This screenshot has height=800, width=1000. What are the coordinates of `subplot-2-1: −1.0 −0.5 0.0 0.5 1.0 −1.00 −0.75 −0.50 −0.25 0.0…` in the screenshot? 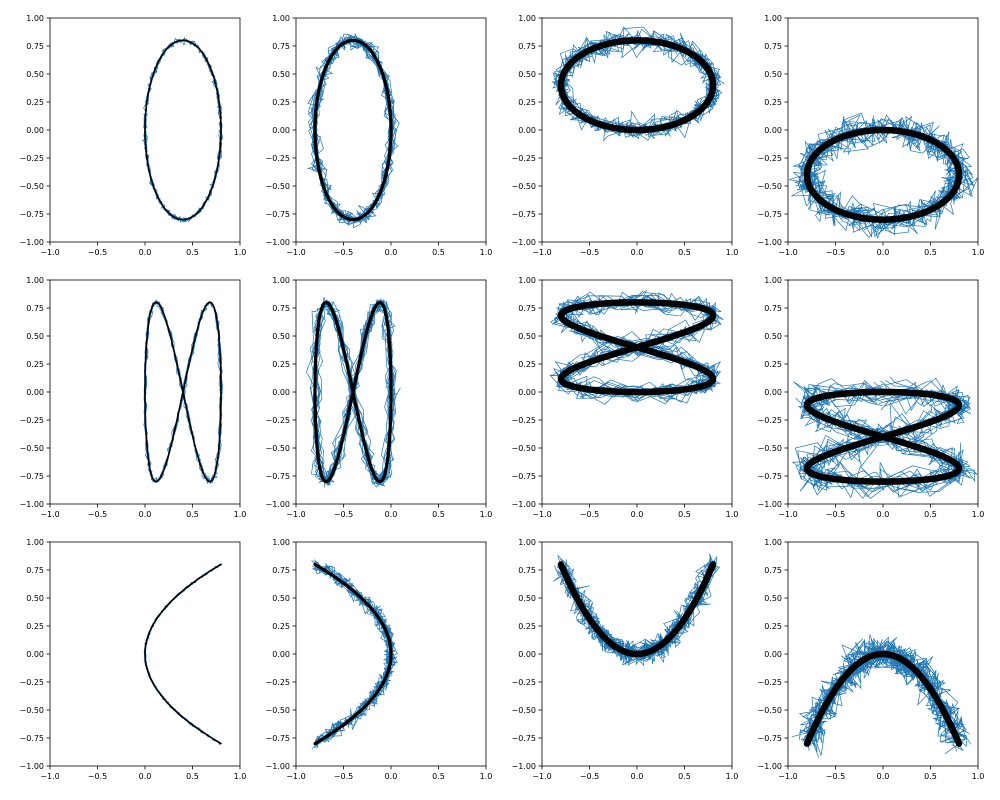 It's located at (132, 397).